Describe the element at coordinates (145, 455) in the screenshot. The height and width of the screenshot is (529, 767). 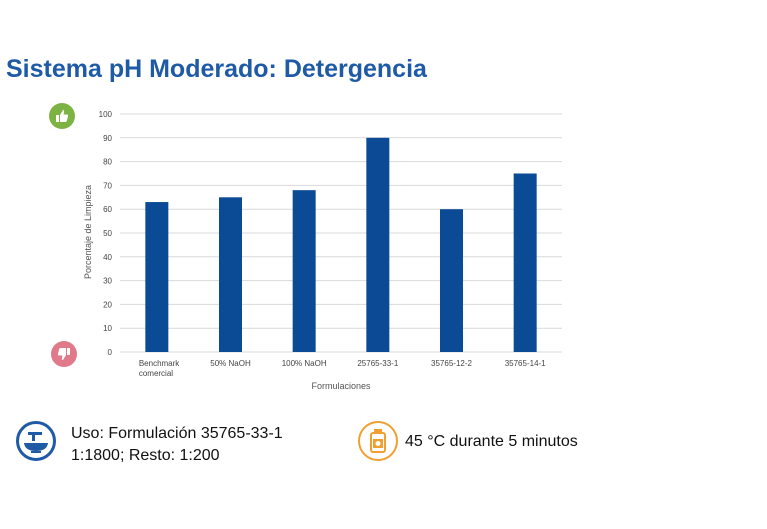
I see `usage-dilution-text: 1:1800; Resto: 1:200` at that location.